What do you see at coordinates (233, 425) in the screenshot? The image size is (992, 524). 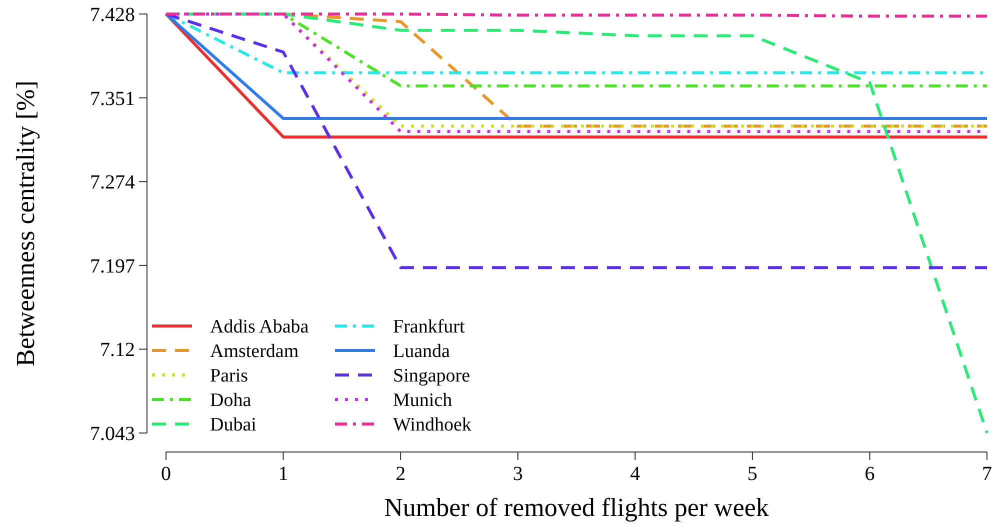 I see `legend-label: Dubai` at bounding box center [233, 425].